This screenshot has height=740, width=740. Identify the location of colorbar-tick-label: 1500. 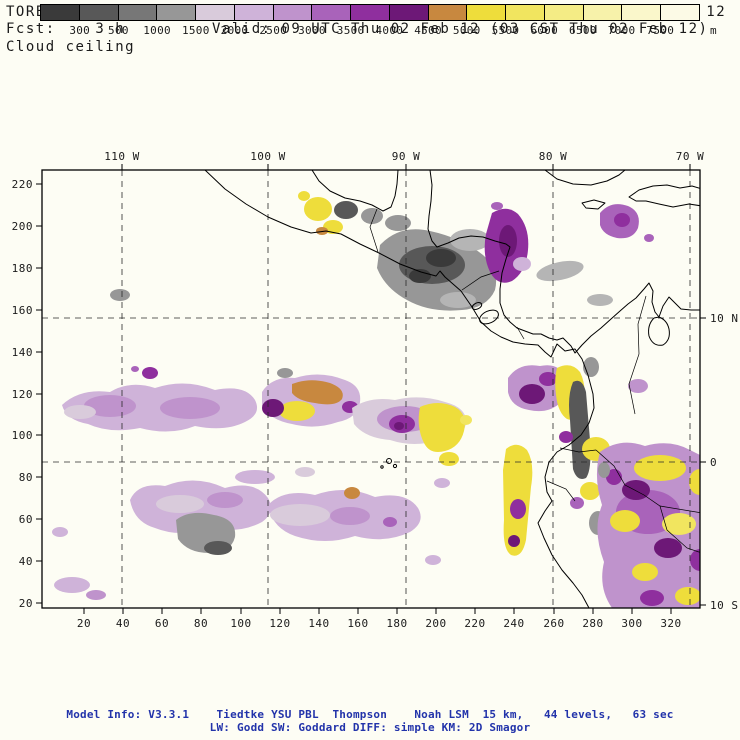
(195, 30).